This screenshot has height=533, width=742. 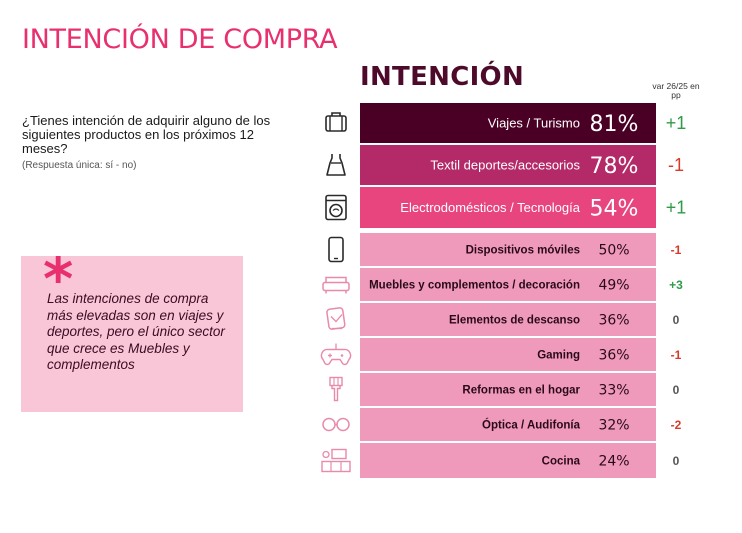 I want to click on sofa-icon, so click(x=336, y=285).